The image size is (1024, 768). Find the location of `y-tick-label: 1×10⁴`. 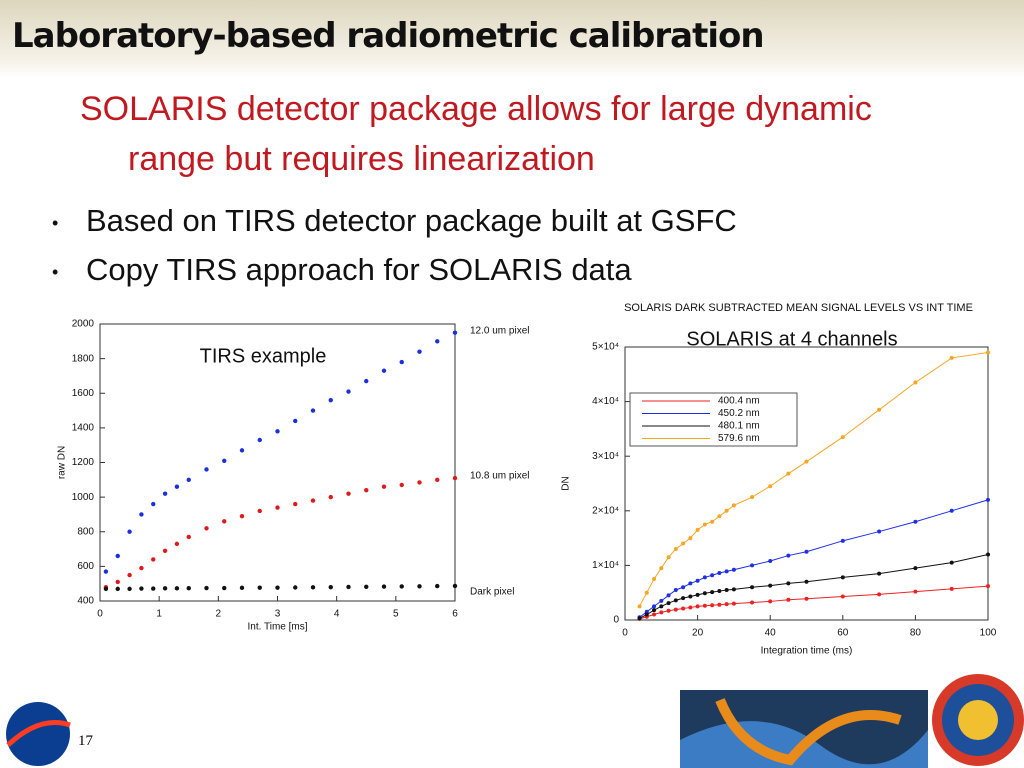

y-tick-label: 1×10⁴ is located at coordinates (605, 565).